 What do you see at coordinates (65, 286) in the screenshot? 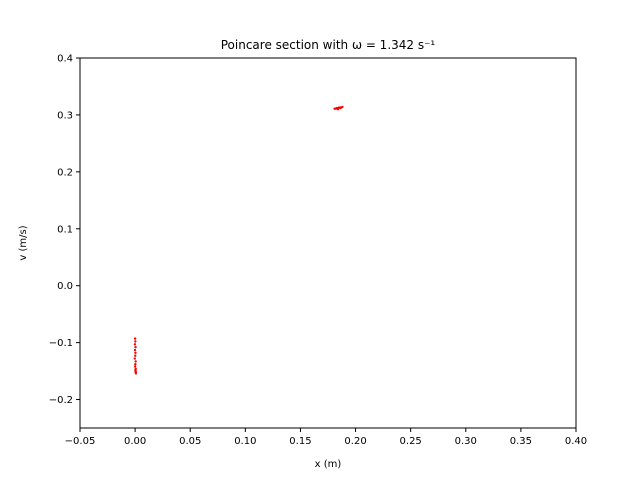
I see `y-tick-label: 0.0` at bounding box center [65, 286].